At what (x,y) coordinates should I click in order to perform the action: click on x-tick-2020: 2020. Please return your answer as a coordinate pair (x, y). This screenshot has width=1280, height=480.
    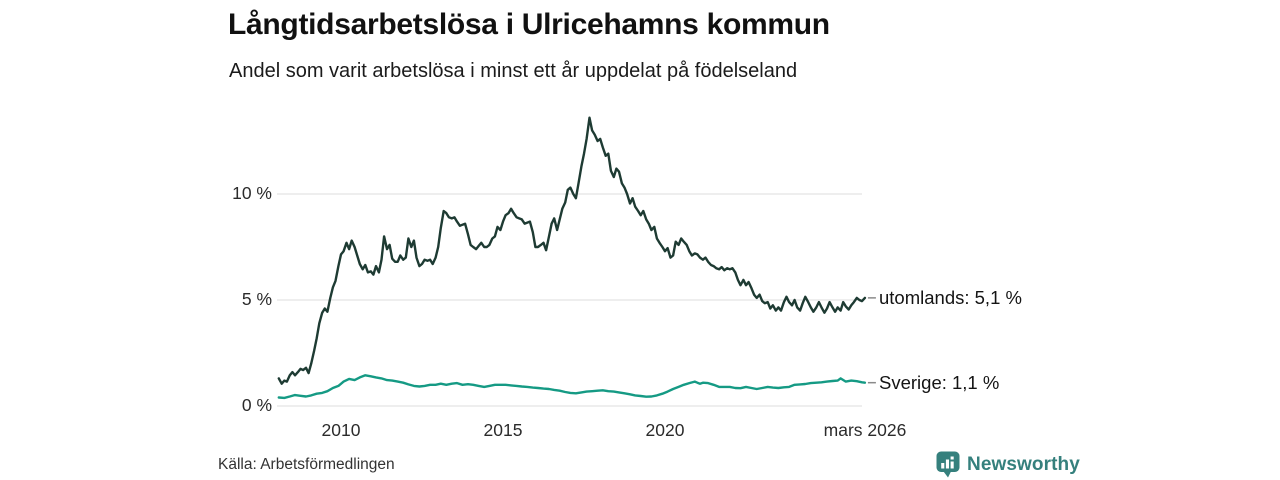
    Looking at the image, I should click on (665, 430).